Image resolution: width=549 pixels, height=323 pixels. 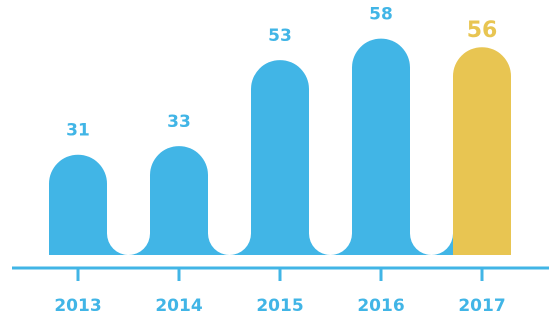 What do you see at coordinates (280, 36) in the screenshot?
I see `value-label-2015: 53` at bounding box center [280, 36].